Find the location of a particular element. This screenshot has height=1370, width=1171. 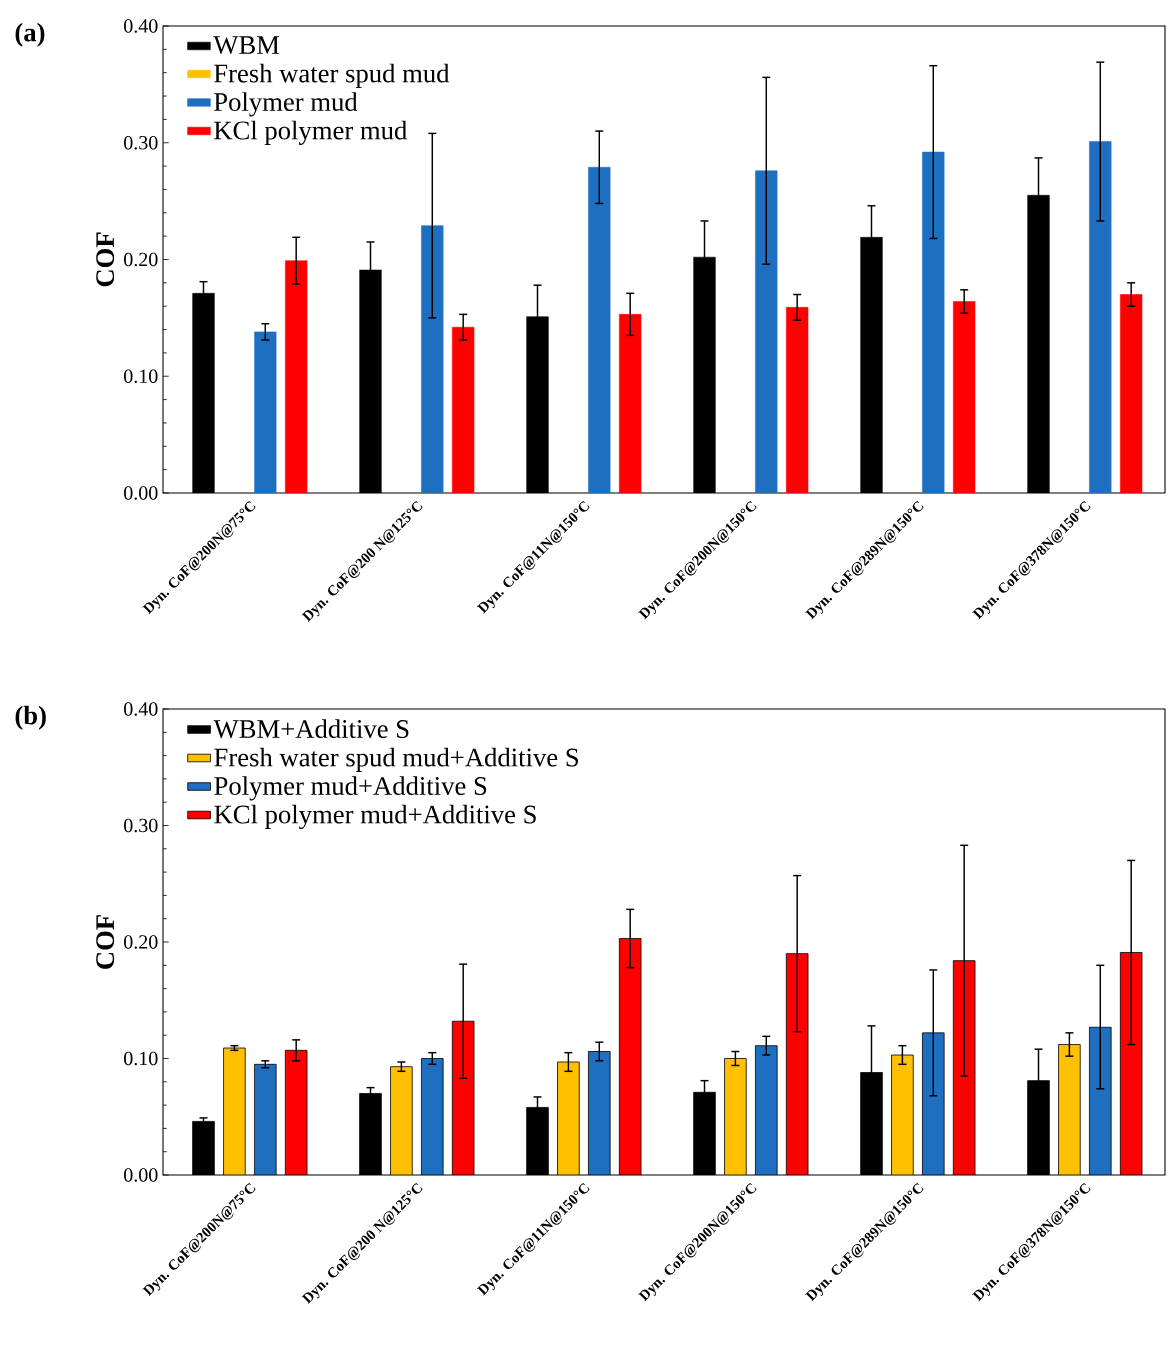

chart-title: (a) is located at coordinates (30, 34).